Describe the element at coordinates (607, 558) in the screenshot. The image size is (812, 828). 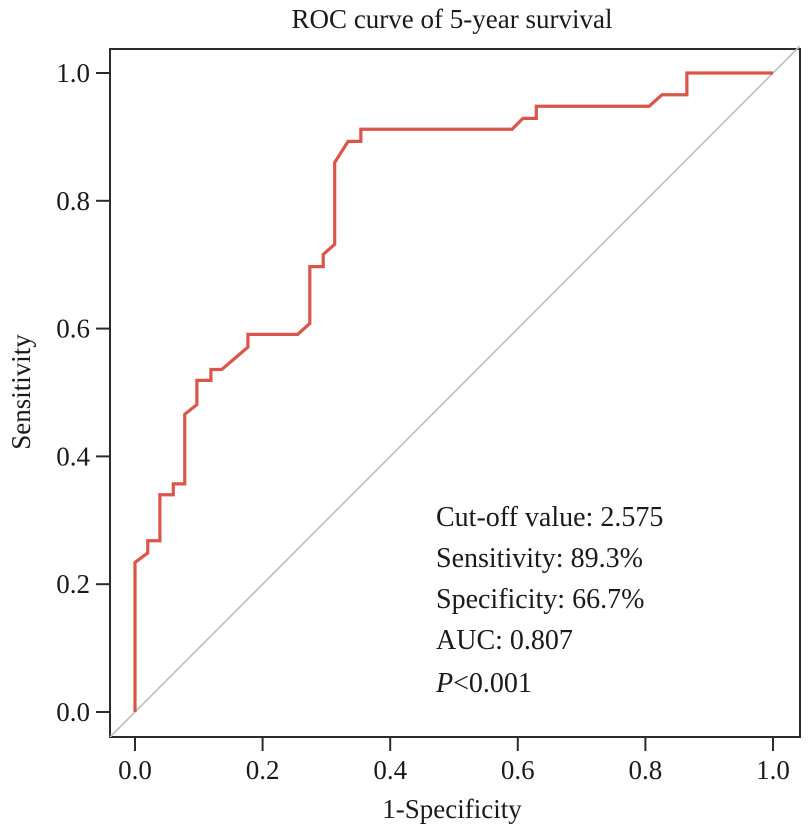
I see `annotation-sensitivity-value: 89.3%` at that location.